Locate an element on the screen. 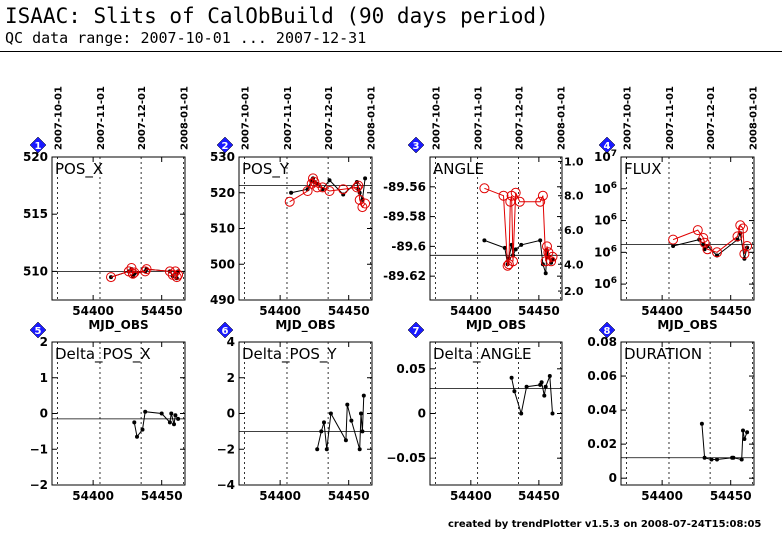 This screenshot has width=782, height=542. y-tick-label: 1 is located at coordinates (44, 378).